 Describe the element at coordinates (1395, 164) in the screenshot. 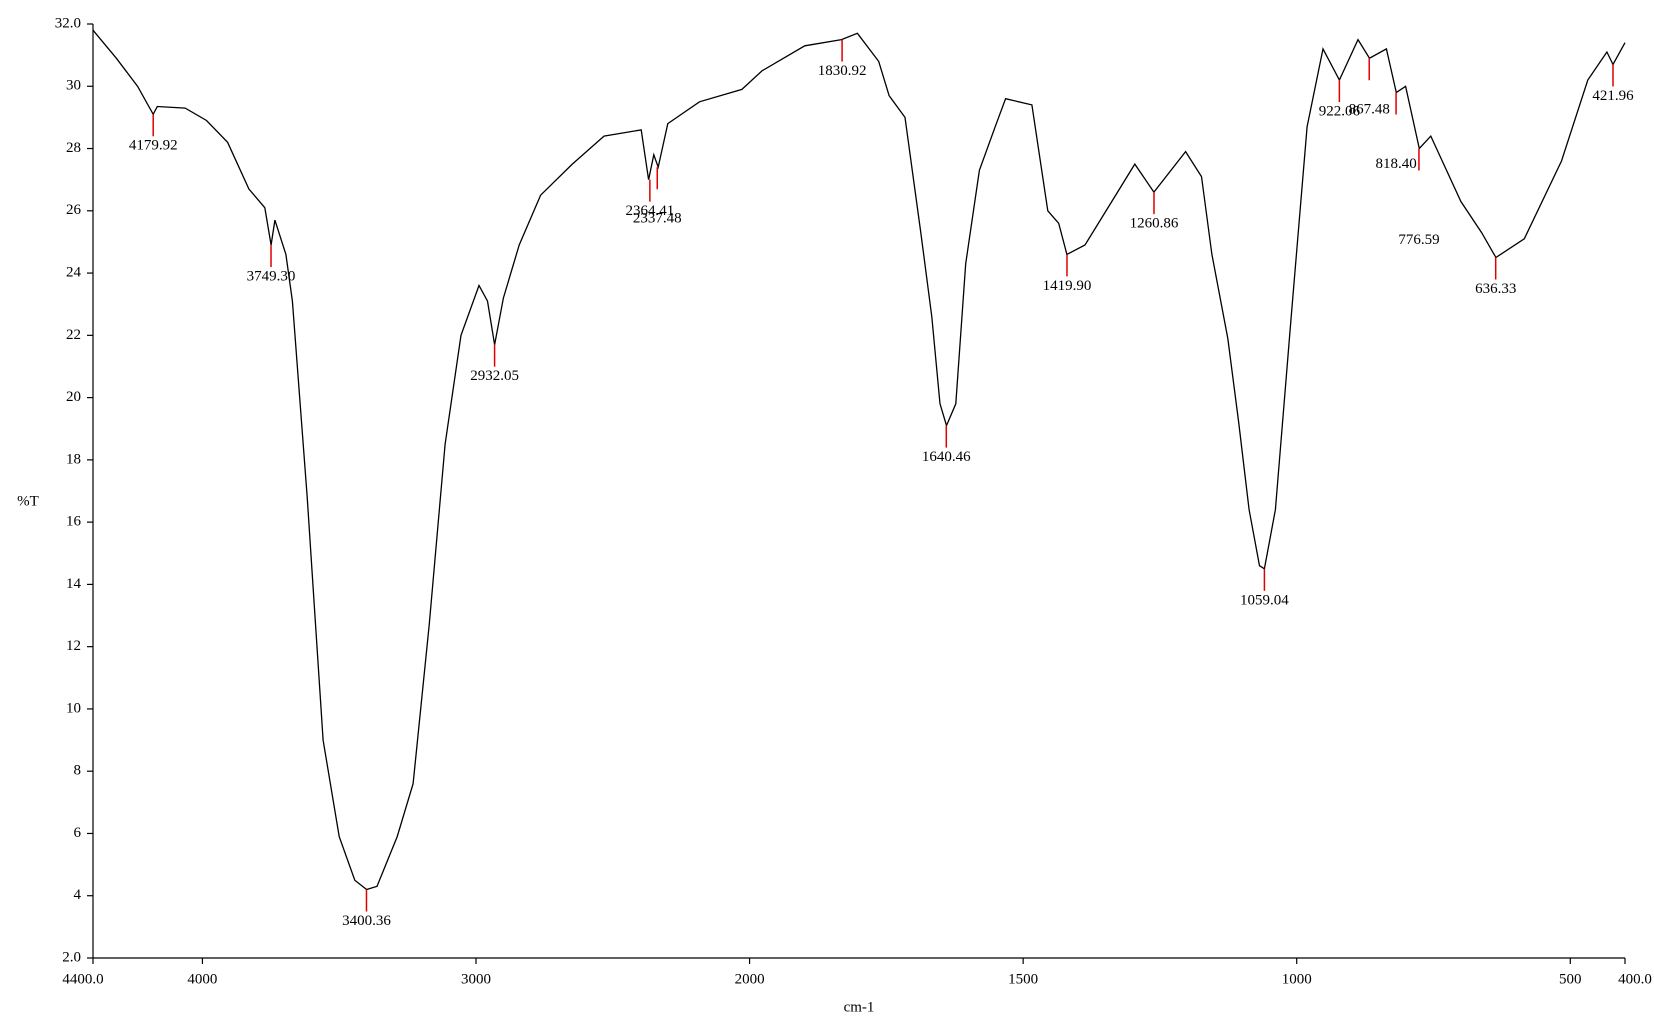

I see `peak-label: 818.40` at that location.